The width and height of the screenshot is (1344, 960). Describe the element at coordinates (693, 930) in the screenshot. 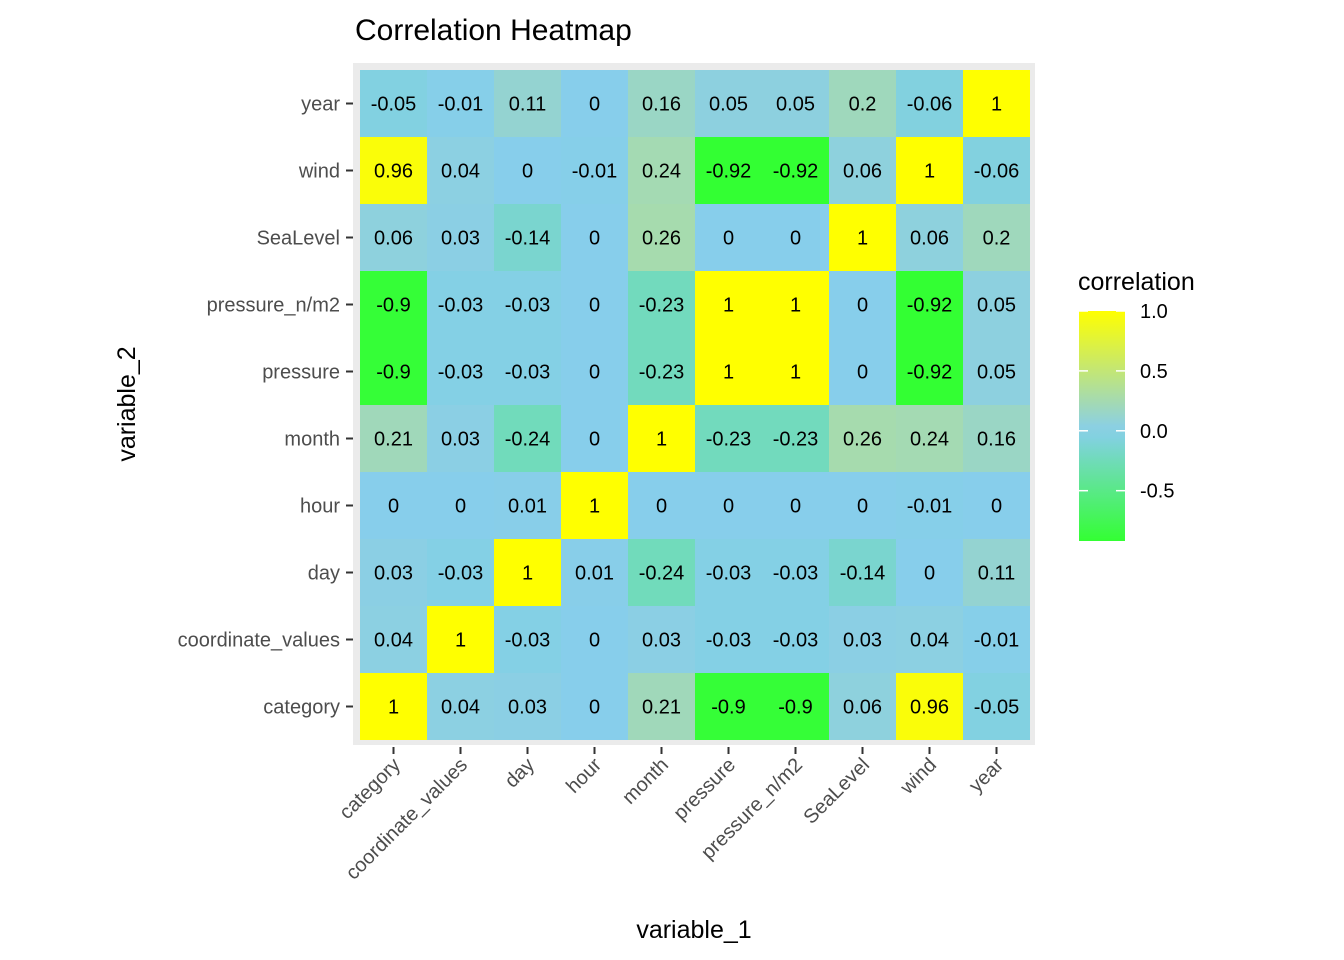

I see `x-axis-title: variable_1` at that location.